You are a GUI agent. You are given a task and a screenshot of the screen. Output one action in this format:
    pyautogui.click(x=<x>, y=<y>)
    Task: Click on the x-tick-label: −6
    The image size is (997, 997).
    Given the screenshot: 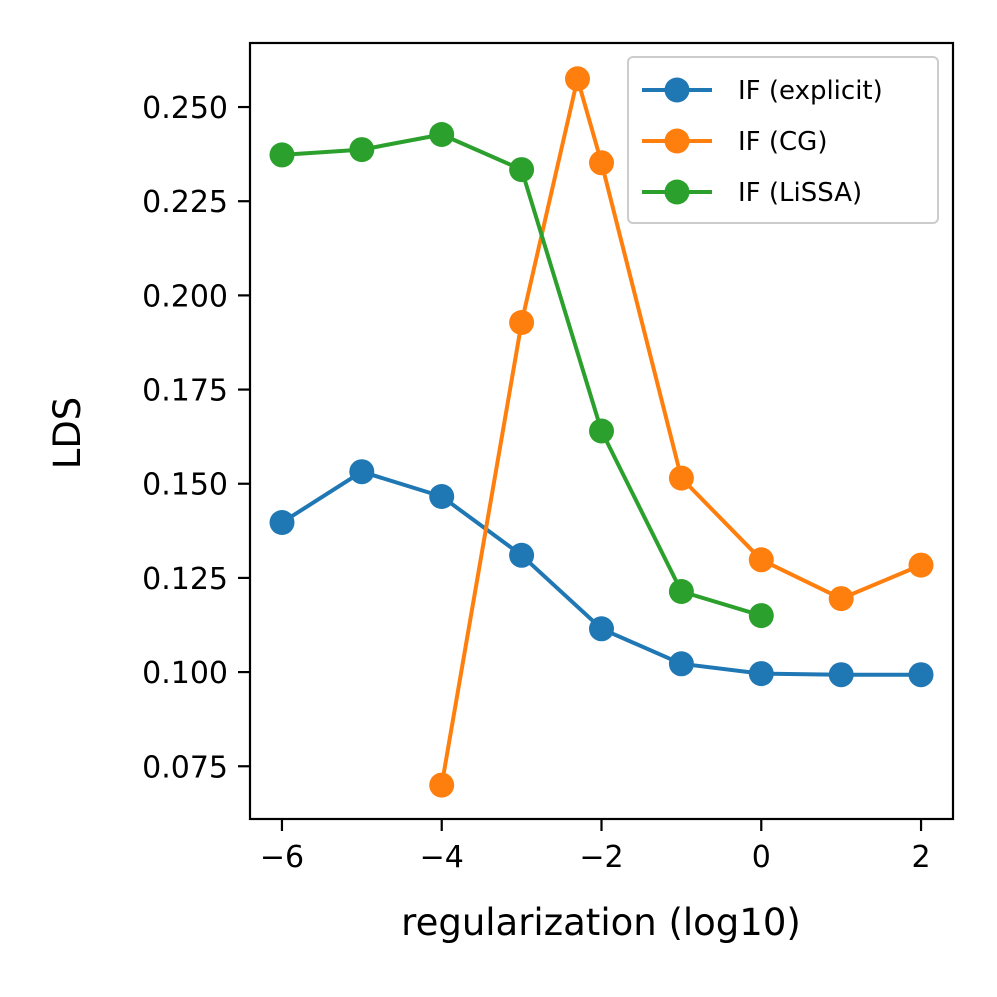 What is the action you would take?
    pyautogui.click(x=282, y=857)
    